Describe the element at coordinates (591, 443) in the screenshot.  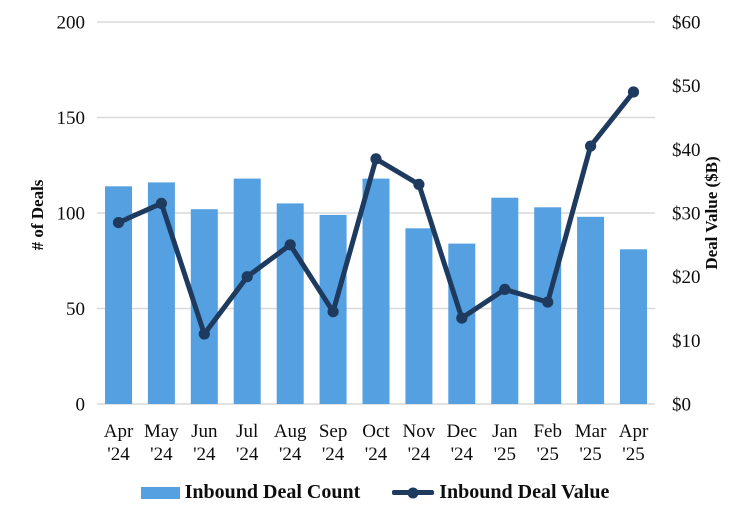
I see `x-axis-category-label: Mar '25` at that location.